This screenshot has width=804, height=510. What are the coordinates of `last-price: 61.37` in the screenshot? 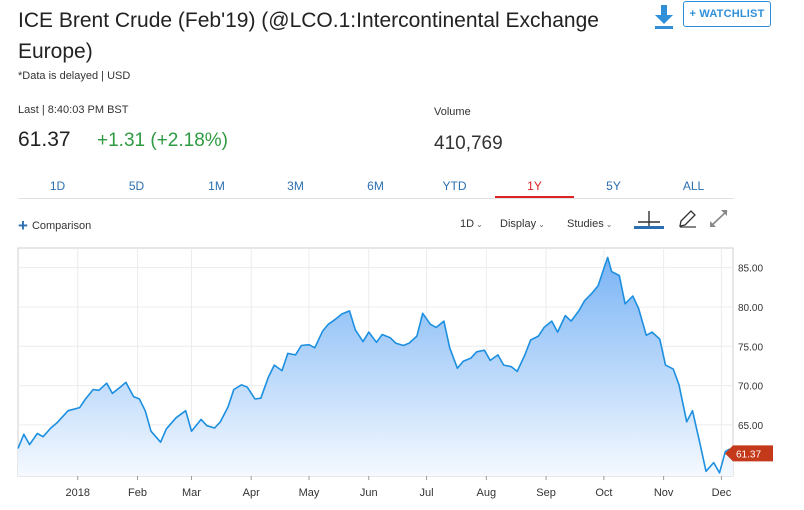 It's located at (44, 139).